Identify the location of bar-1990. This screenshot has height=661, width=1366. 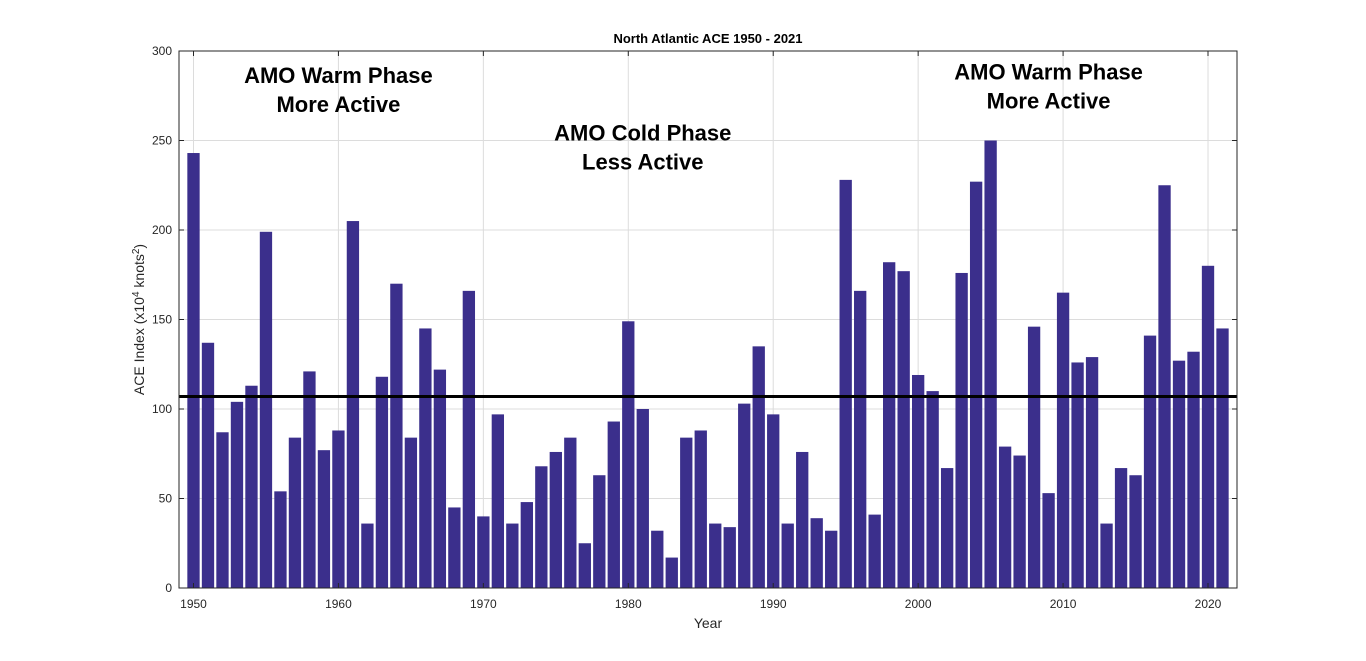
(773, 501).